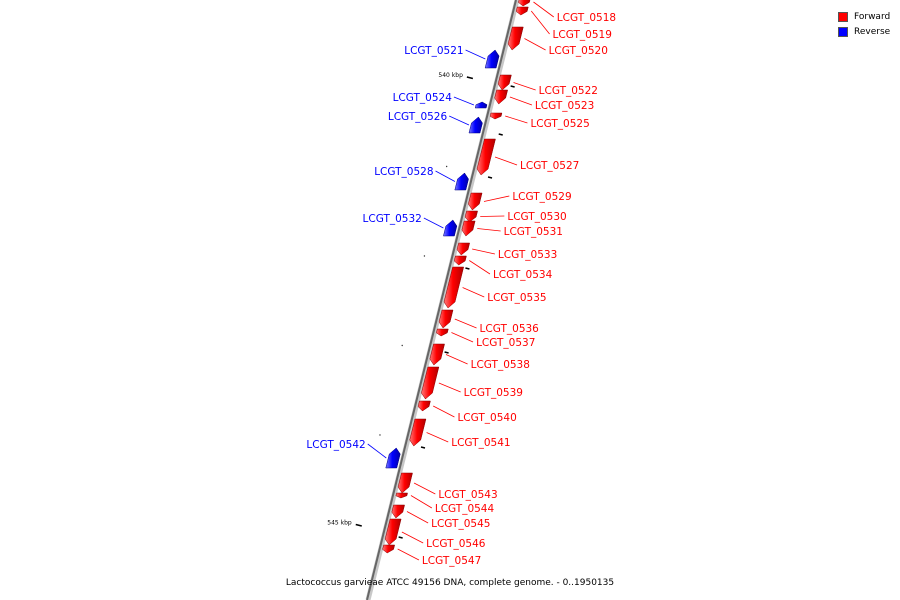 This screenshot has height=600, width=900. I want to click on gene-label-lcgt-0534: LCGT_0534, so click(523, 275).